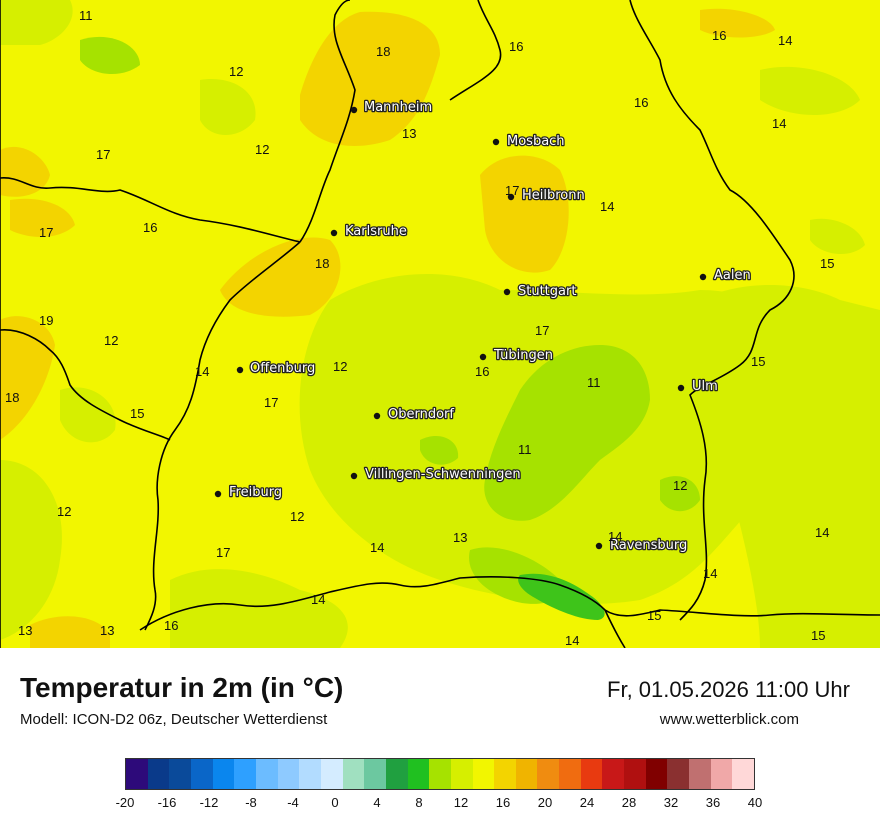 The height and width of the screenshot is (830, 880). Describe the element at coordinates (443, 474) in the screenshot. I see `city-label: Villingen-Schwenningen` at that location.